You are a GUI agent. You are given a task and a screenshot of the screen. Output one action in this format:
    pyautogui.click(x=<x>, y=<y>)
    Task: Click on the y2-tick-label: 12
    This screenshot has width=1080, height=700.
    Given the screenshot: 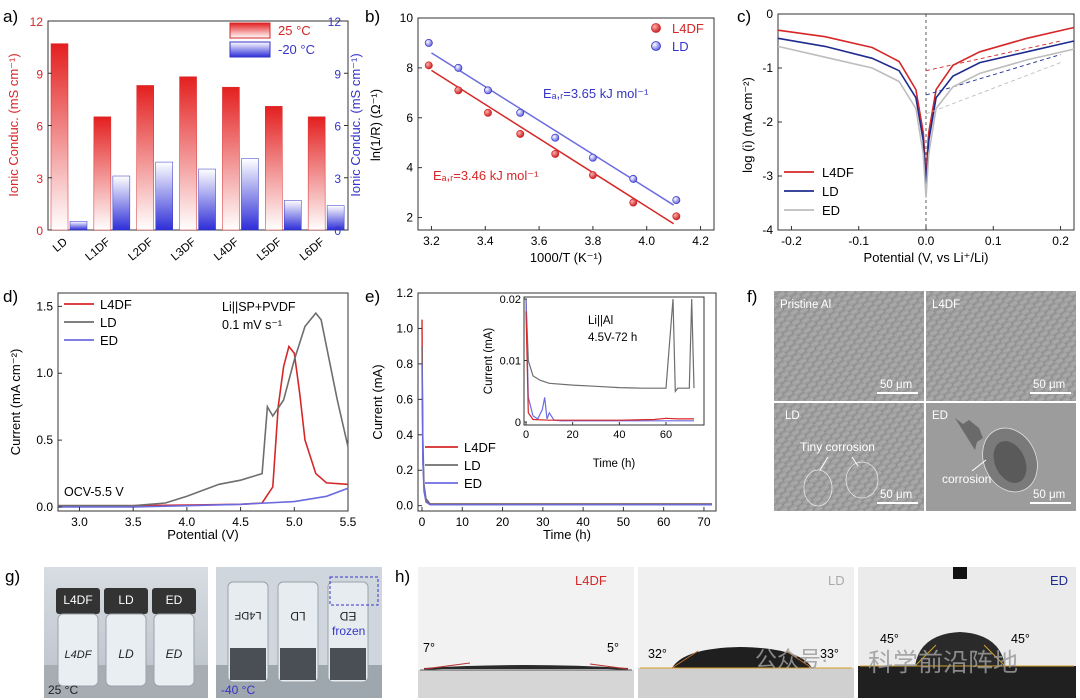 What is the action you would take?
    pyautogui.click(x=335, y=22)
    